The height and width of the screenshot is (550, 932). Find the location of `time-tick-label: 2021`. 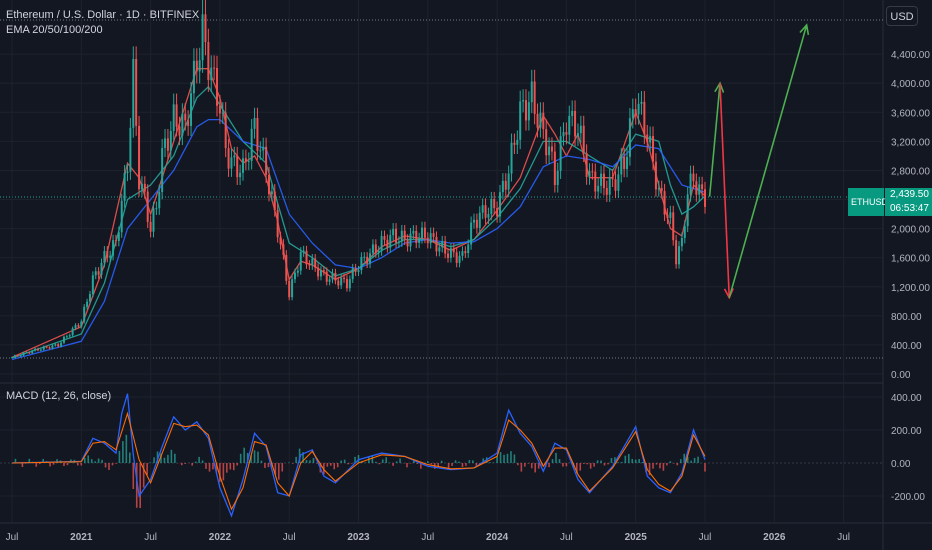

time-tick-label: 2021 is located at coordinates (81, 537).